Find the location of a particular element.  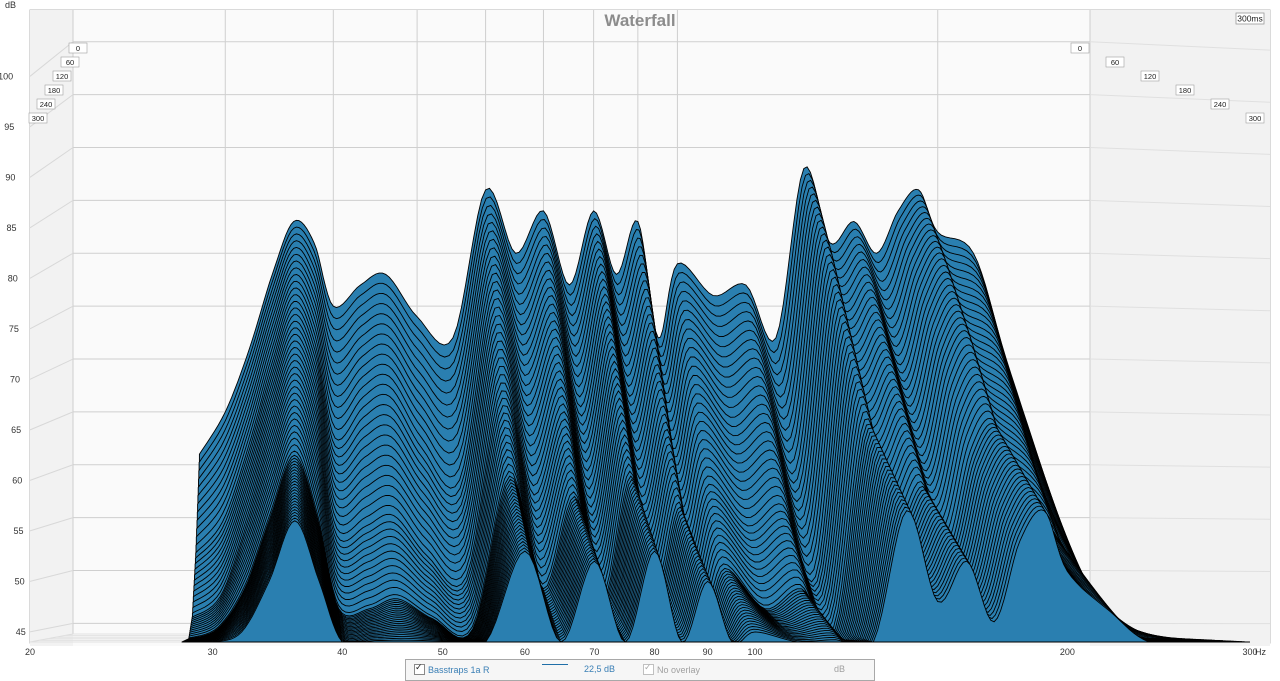

trace-toggle: Basstraps 1a R is located at coordinates (452, 668).